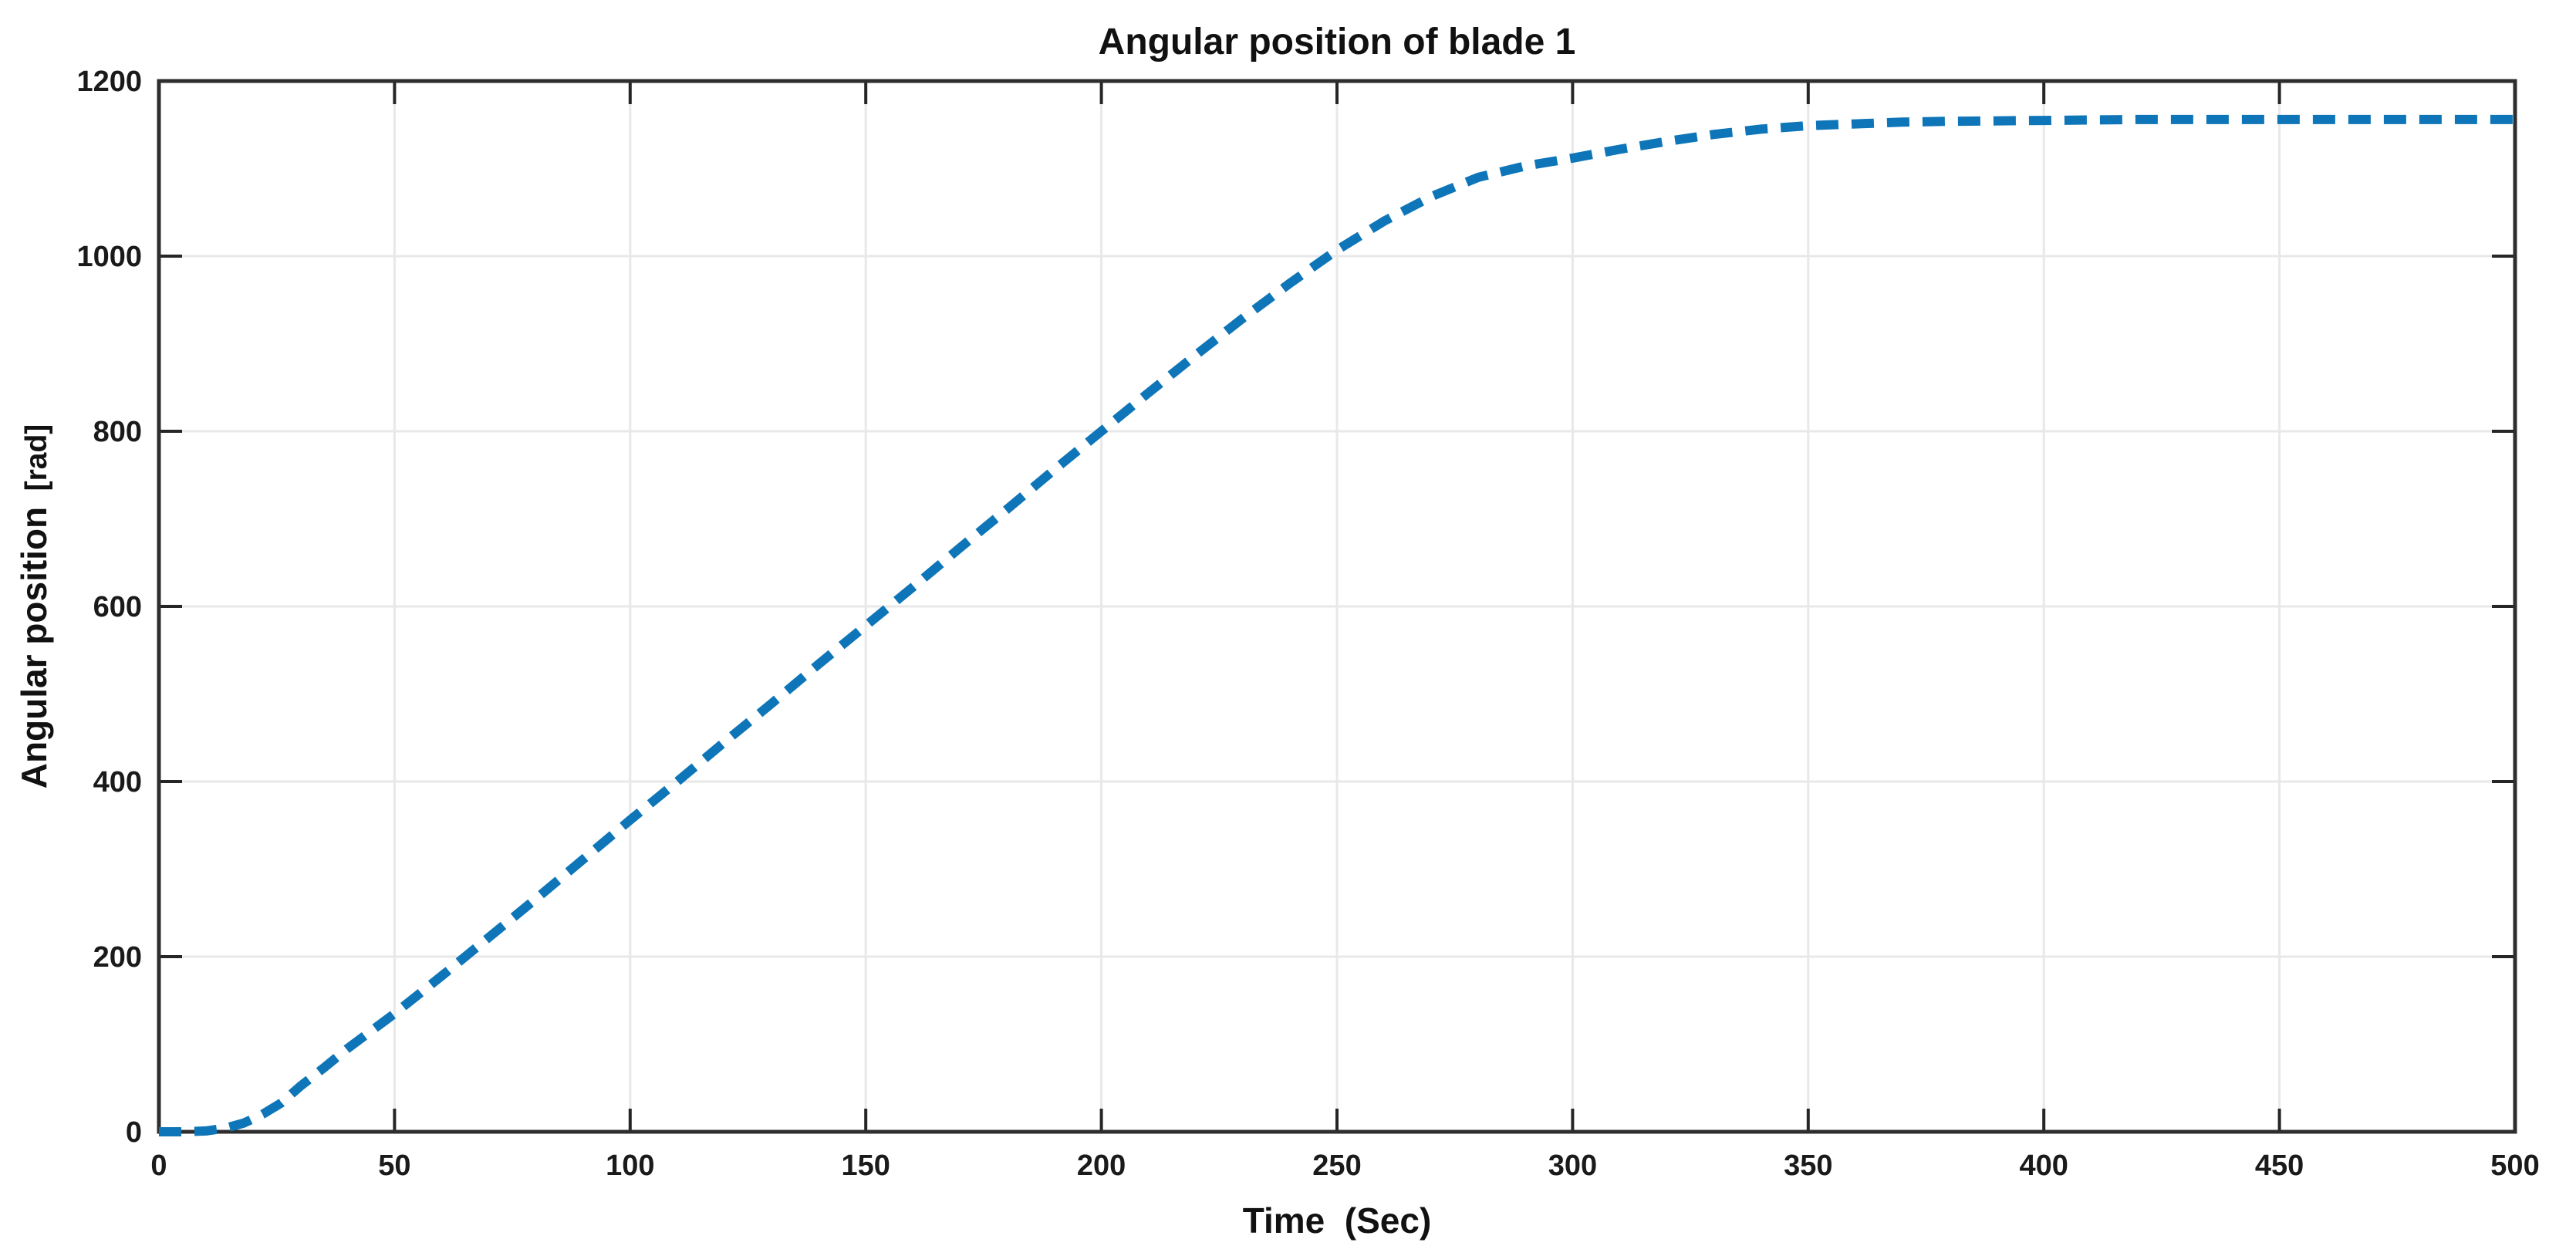  Describe the element at coordinates (117, 958) in the screenshot. I see `y-tick-label: 200` at that location.